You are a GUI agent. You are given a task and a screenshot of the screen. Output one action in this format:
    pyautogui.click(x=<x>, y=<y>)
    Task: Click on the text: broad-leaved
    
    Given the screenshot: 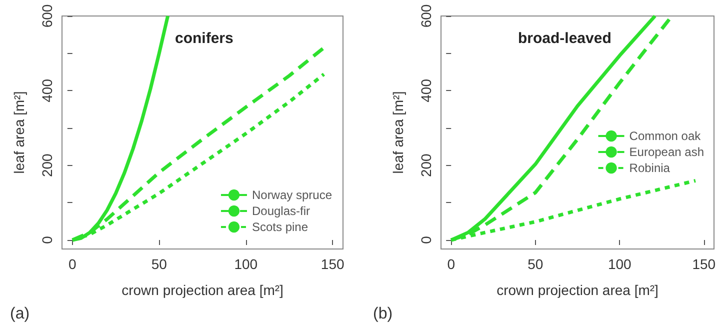 What is the action you would take?
    pyautogui.click(x=565, y=38)
    